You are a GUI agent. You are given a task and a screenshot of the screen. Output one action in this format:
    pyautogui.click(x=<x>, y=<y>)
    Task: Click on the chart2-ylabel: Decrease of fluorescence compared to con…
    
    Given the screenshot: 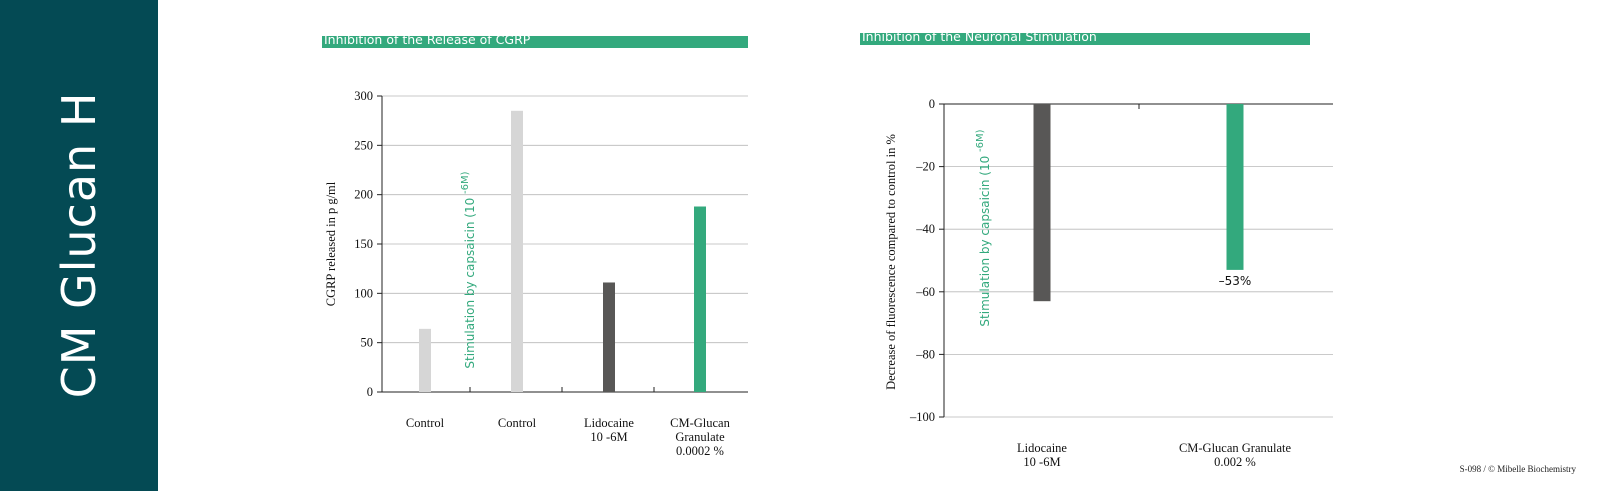 What is the action you would take?
    pyautogui.click(x=891, y=262)
    